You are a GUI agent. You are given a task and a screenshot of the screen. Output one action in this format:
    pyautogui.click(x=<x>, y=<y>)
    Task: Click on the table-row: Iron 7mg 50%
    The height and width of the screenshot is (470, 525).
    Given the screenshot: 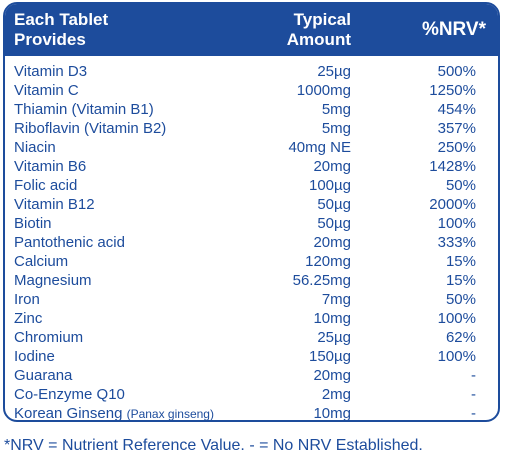 What is the action you would take?
    pyautogui.click(x=251, y=299)
    